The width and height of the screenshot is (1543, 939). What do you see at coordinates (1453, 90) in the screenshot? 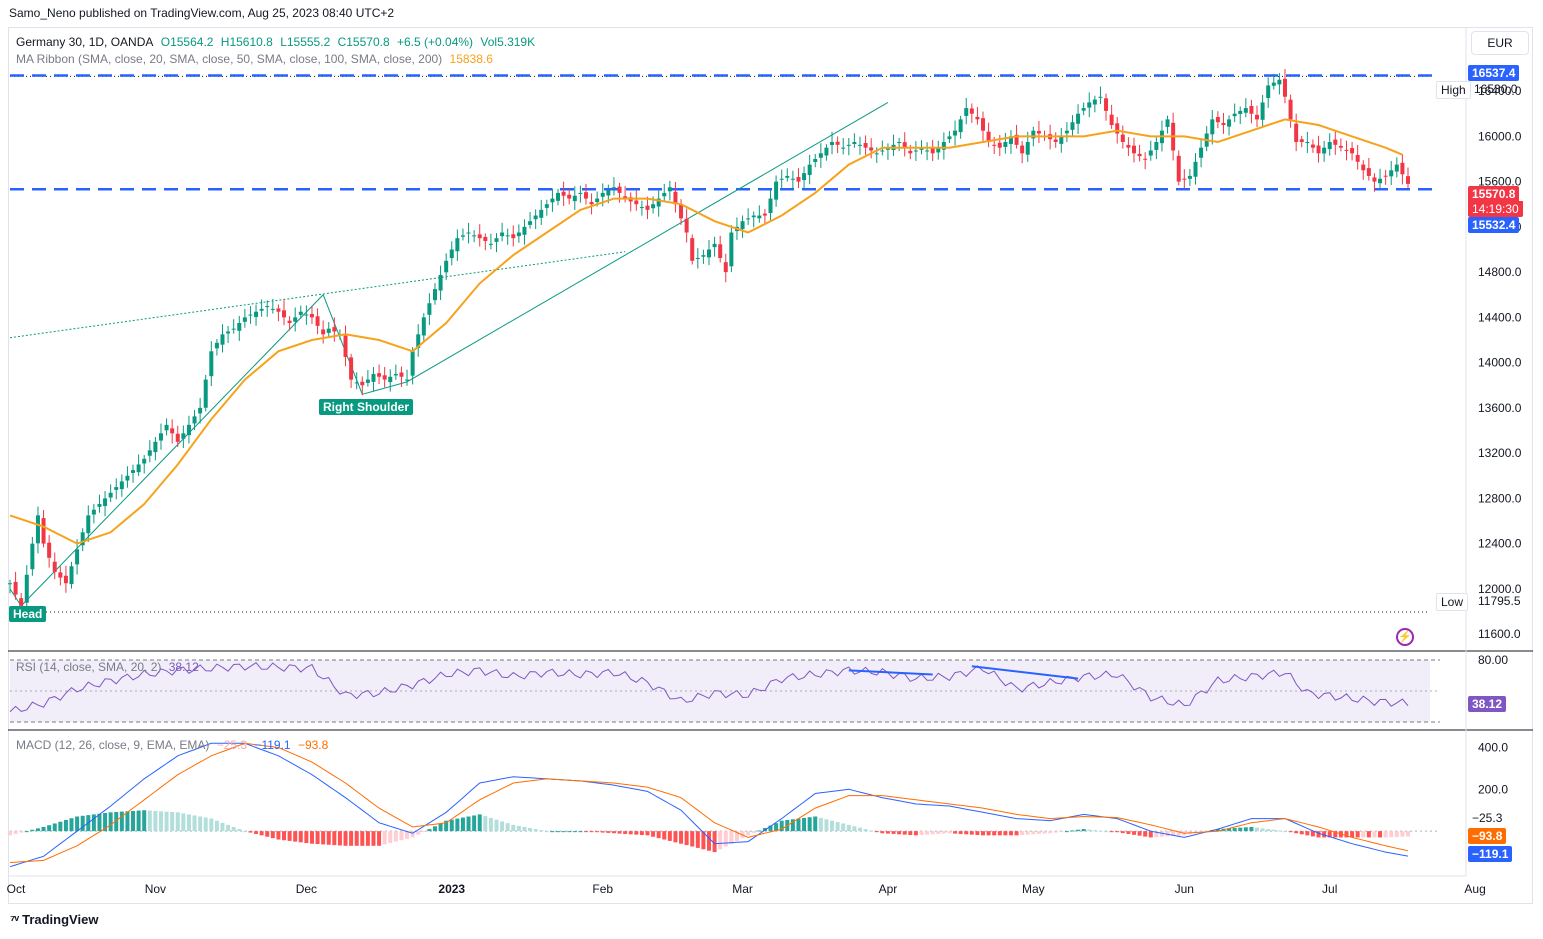
I see `high-label-tag: High` at bounding box center [1453, 90].